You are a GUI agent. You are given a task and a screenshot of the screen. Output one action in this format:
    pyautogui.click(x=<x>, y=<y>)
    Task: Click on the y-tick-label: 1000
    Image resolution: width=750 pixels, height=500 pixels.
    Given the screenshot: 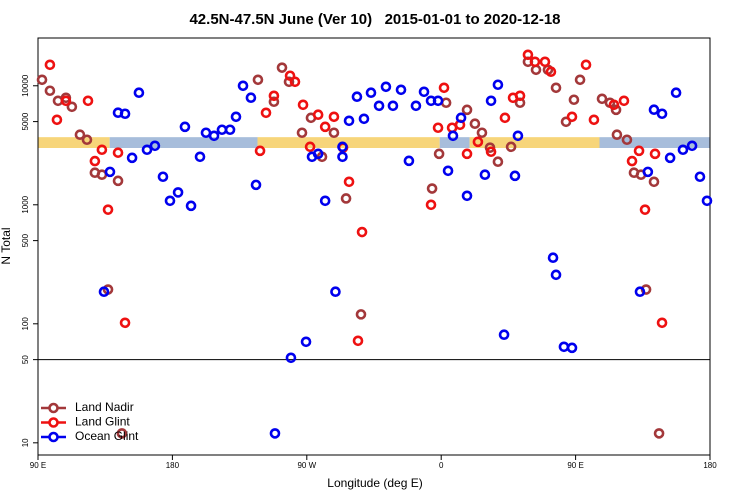 What is the action you would take?
    pyautogui.click(x=25, y=204)
    